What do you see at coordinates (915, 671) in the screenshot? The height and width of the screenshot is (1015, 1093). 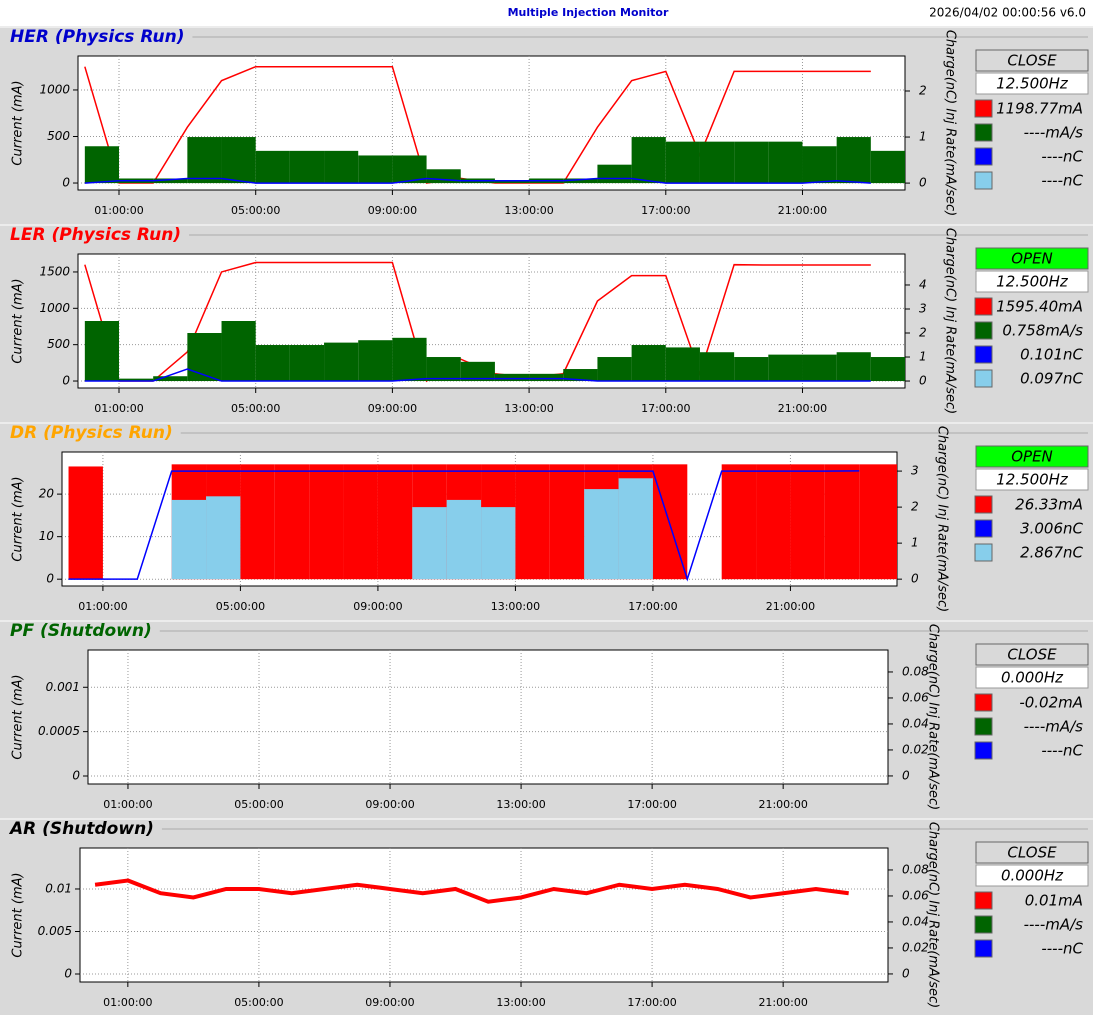 I see `y2-tick-label: 0.08` at bounding box center [915, 671].